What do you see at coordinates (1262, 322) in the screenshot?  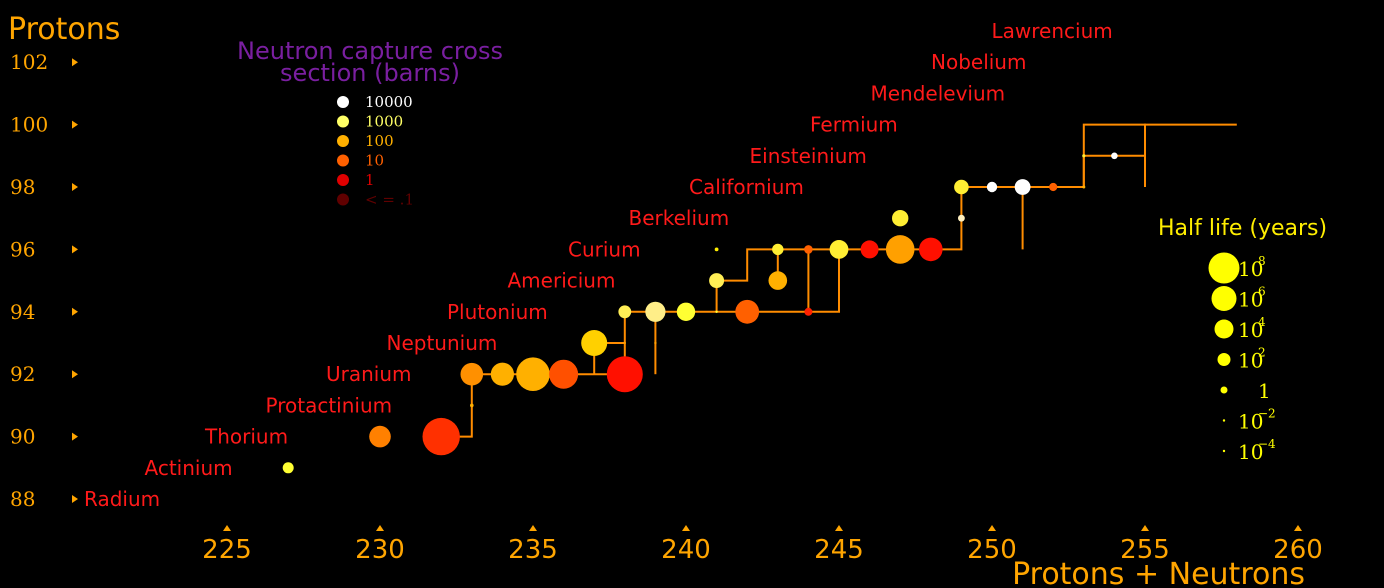 I see `half-life-legend-exponent: 4` at bounding box center [1262, 322].